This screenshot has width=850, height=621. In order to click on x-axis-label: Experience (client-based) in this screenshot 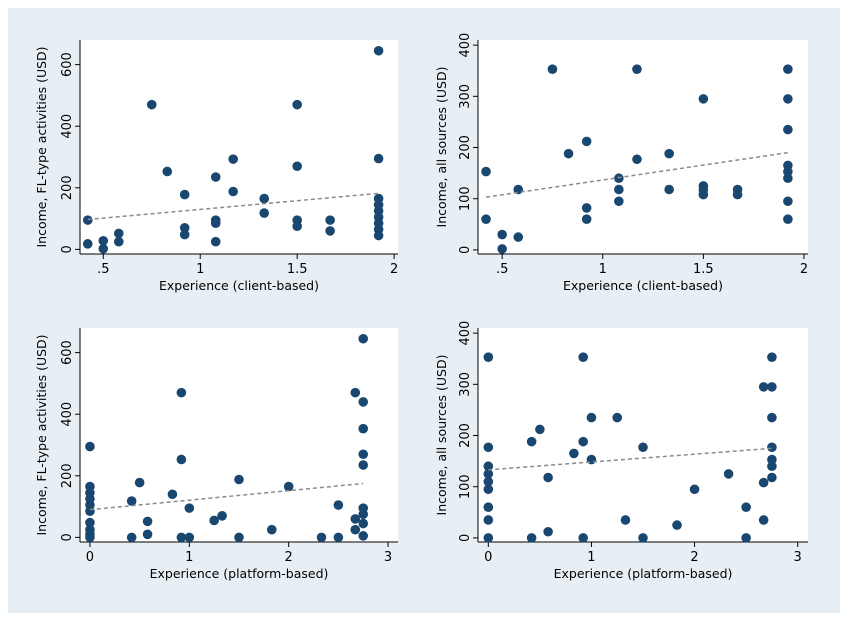, I will do `click(239, 285)`.